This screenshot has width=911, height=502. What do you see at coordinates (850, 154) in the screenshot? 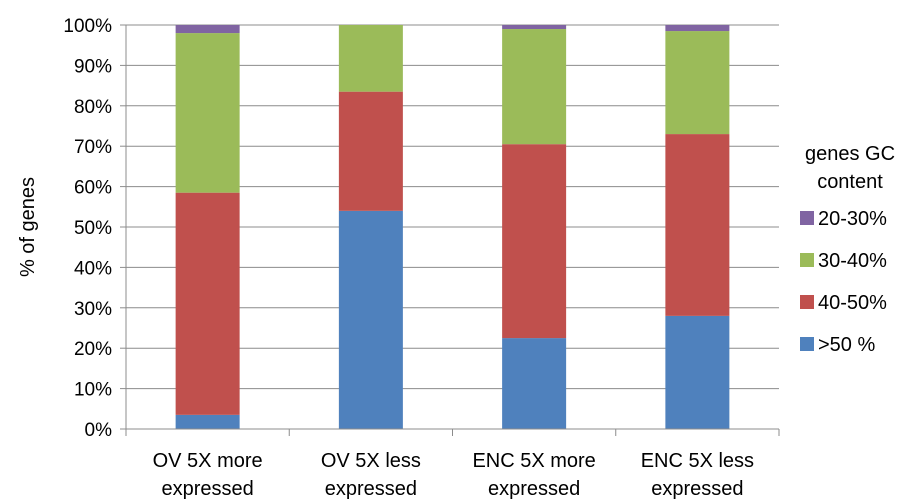
I see `legend-title: genes GC` at bounding box center [850, 154].